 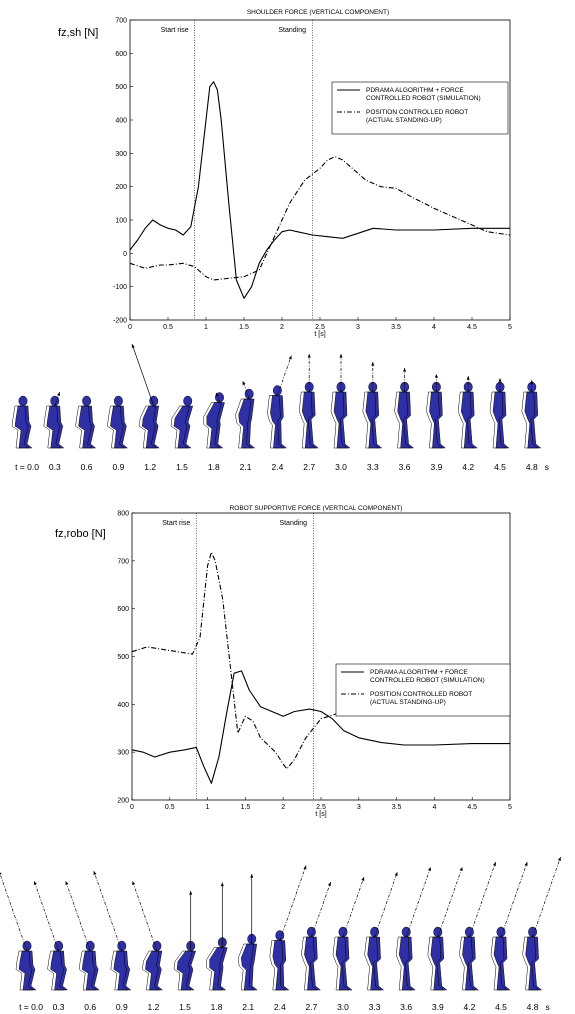 What do you see at coordinates (150, 467) in the screenshot?
I see `time-label: 1.2` at bounding box center [150, 467].